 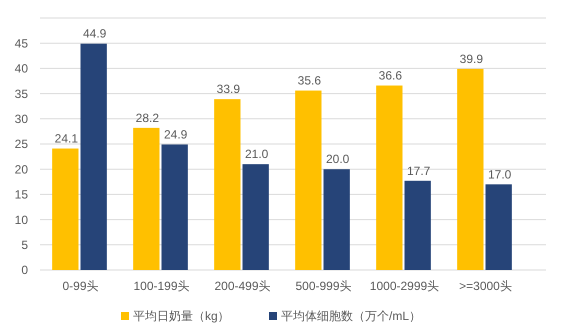 I want to click on data-label: 28.2, so click(x=148, y=117).